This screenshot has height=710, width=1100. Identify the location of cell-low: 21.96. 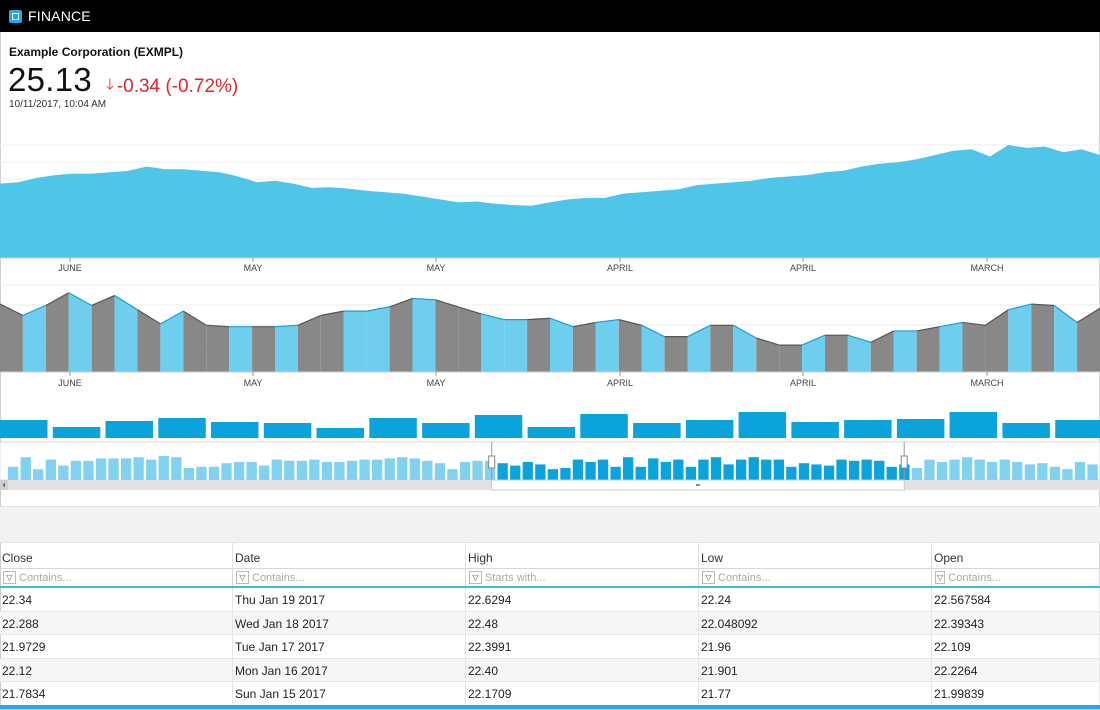
(815, 646).